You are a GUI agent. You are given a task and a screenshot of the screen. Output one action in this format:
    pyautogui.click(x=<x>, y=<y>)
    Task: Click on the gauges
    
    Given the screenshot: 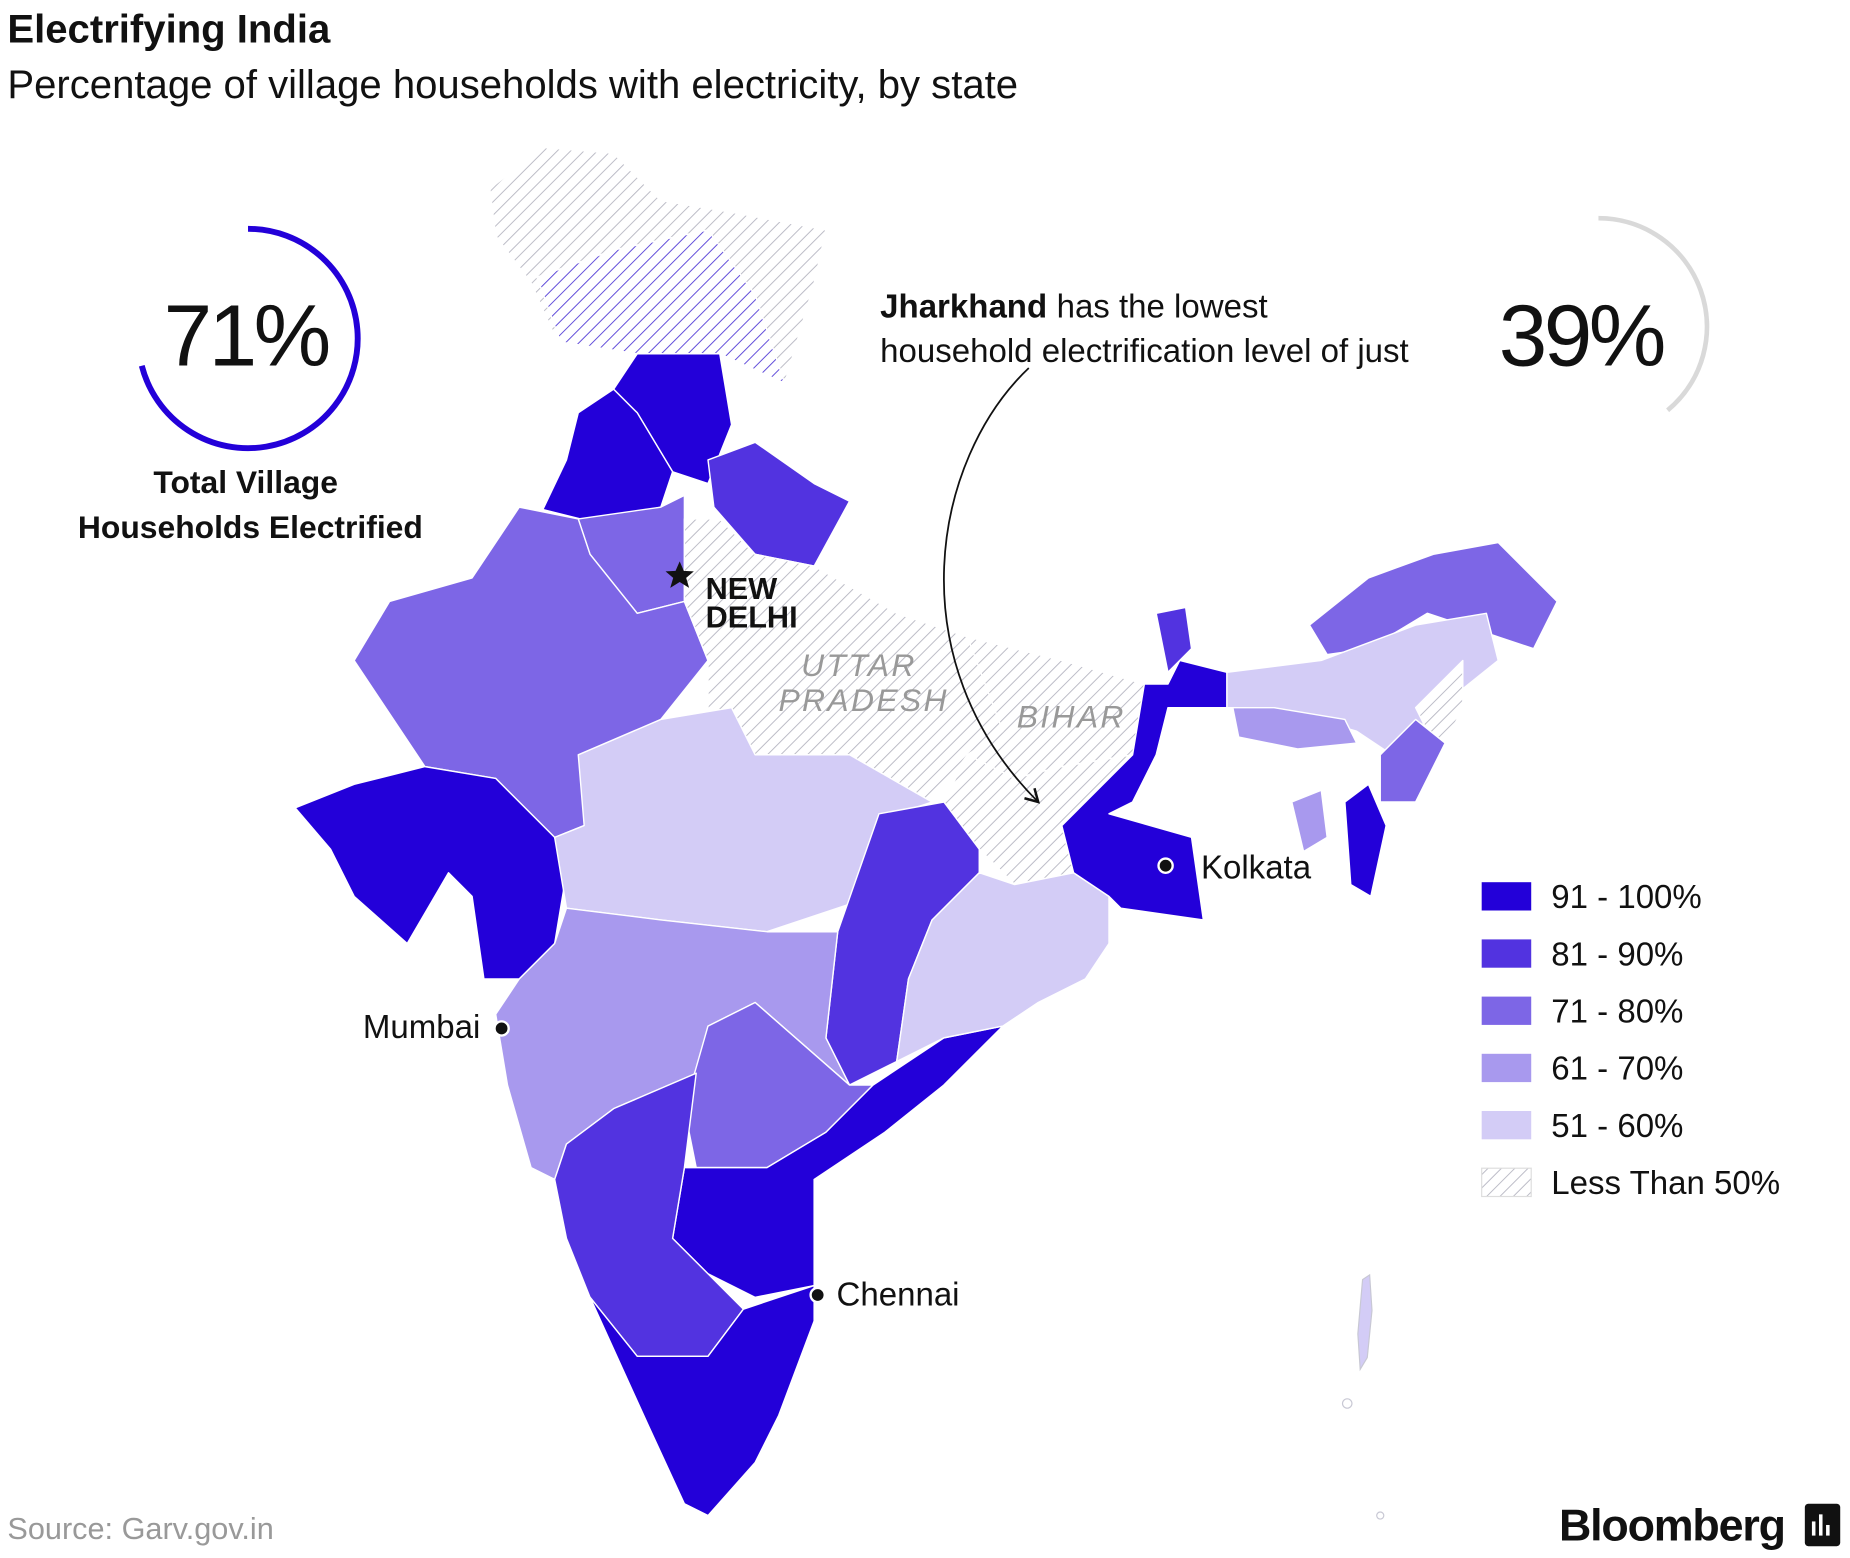 What is the action you would take?
    pyautogui.click(x=924, y=333)
    